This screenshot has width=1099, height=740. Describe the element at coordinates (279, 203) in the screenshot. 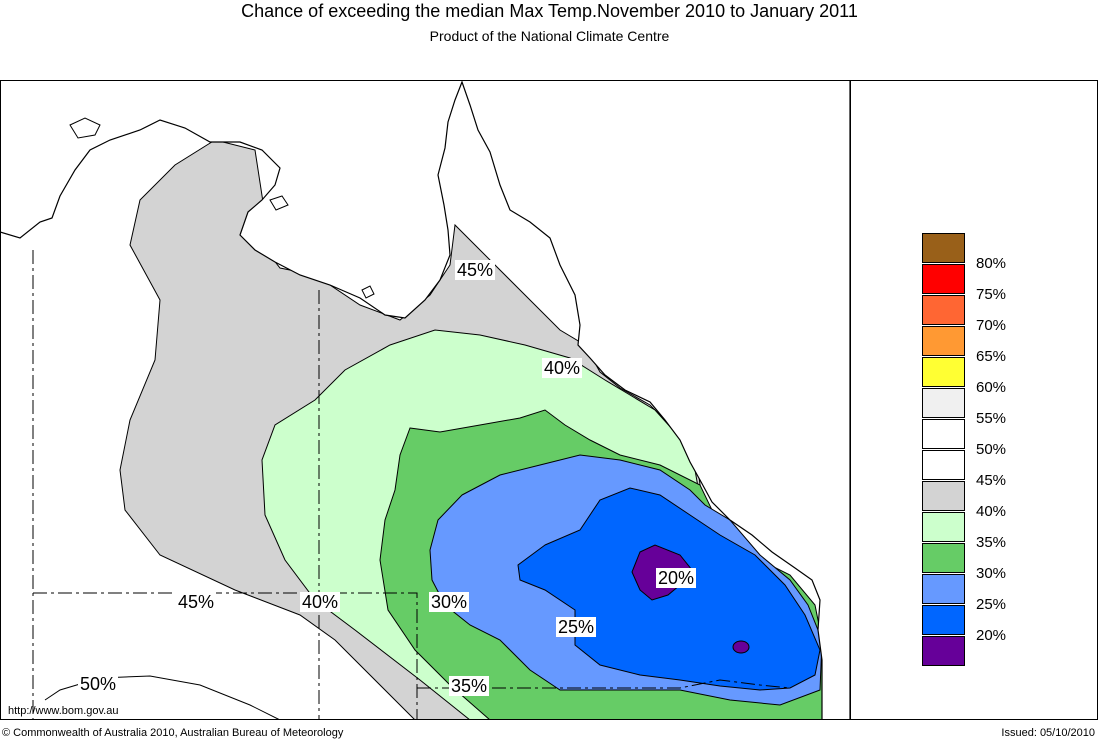

I see `island-mornington` at that location.